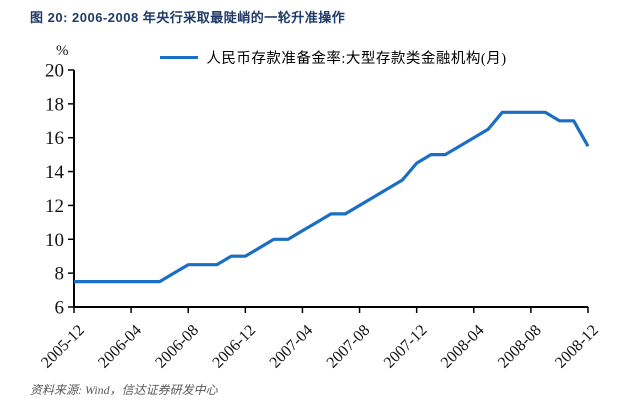  I want to click on svg-text: 2008-08, so click(520, 347).